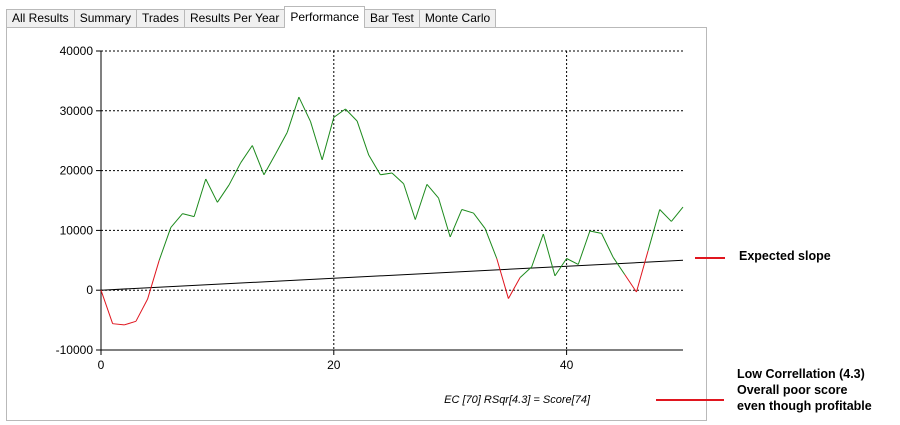 The width and height of the screenshot is (900, 425). I want to click on x-tick-label: 40, so click(567, 365).